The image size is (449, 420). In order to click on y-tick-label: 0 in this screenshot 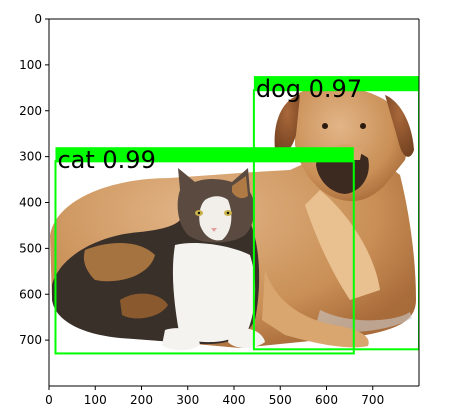, I will do `click(38, 19)`.